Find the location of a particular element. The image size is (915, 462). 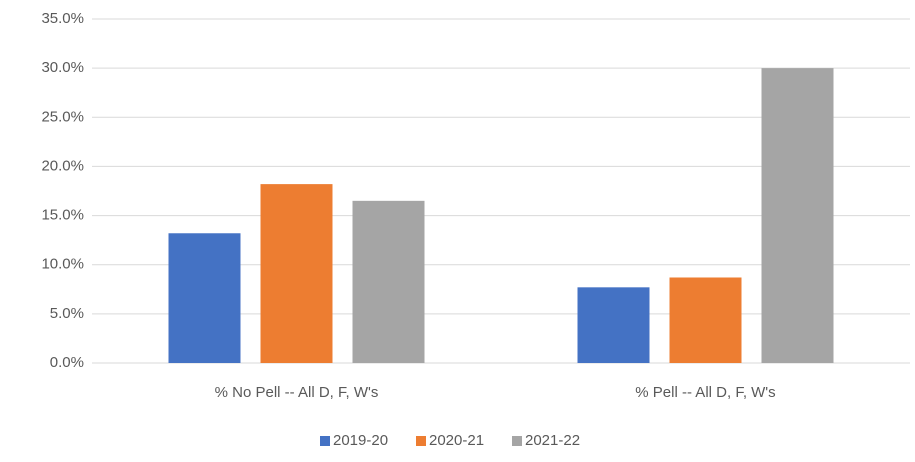

y-tick-label: 20.0% is located at coordinates (62, 165).